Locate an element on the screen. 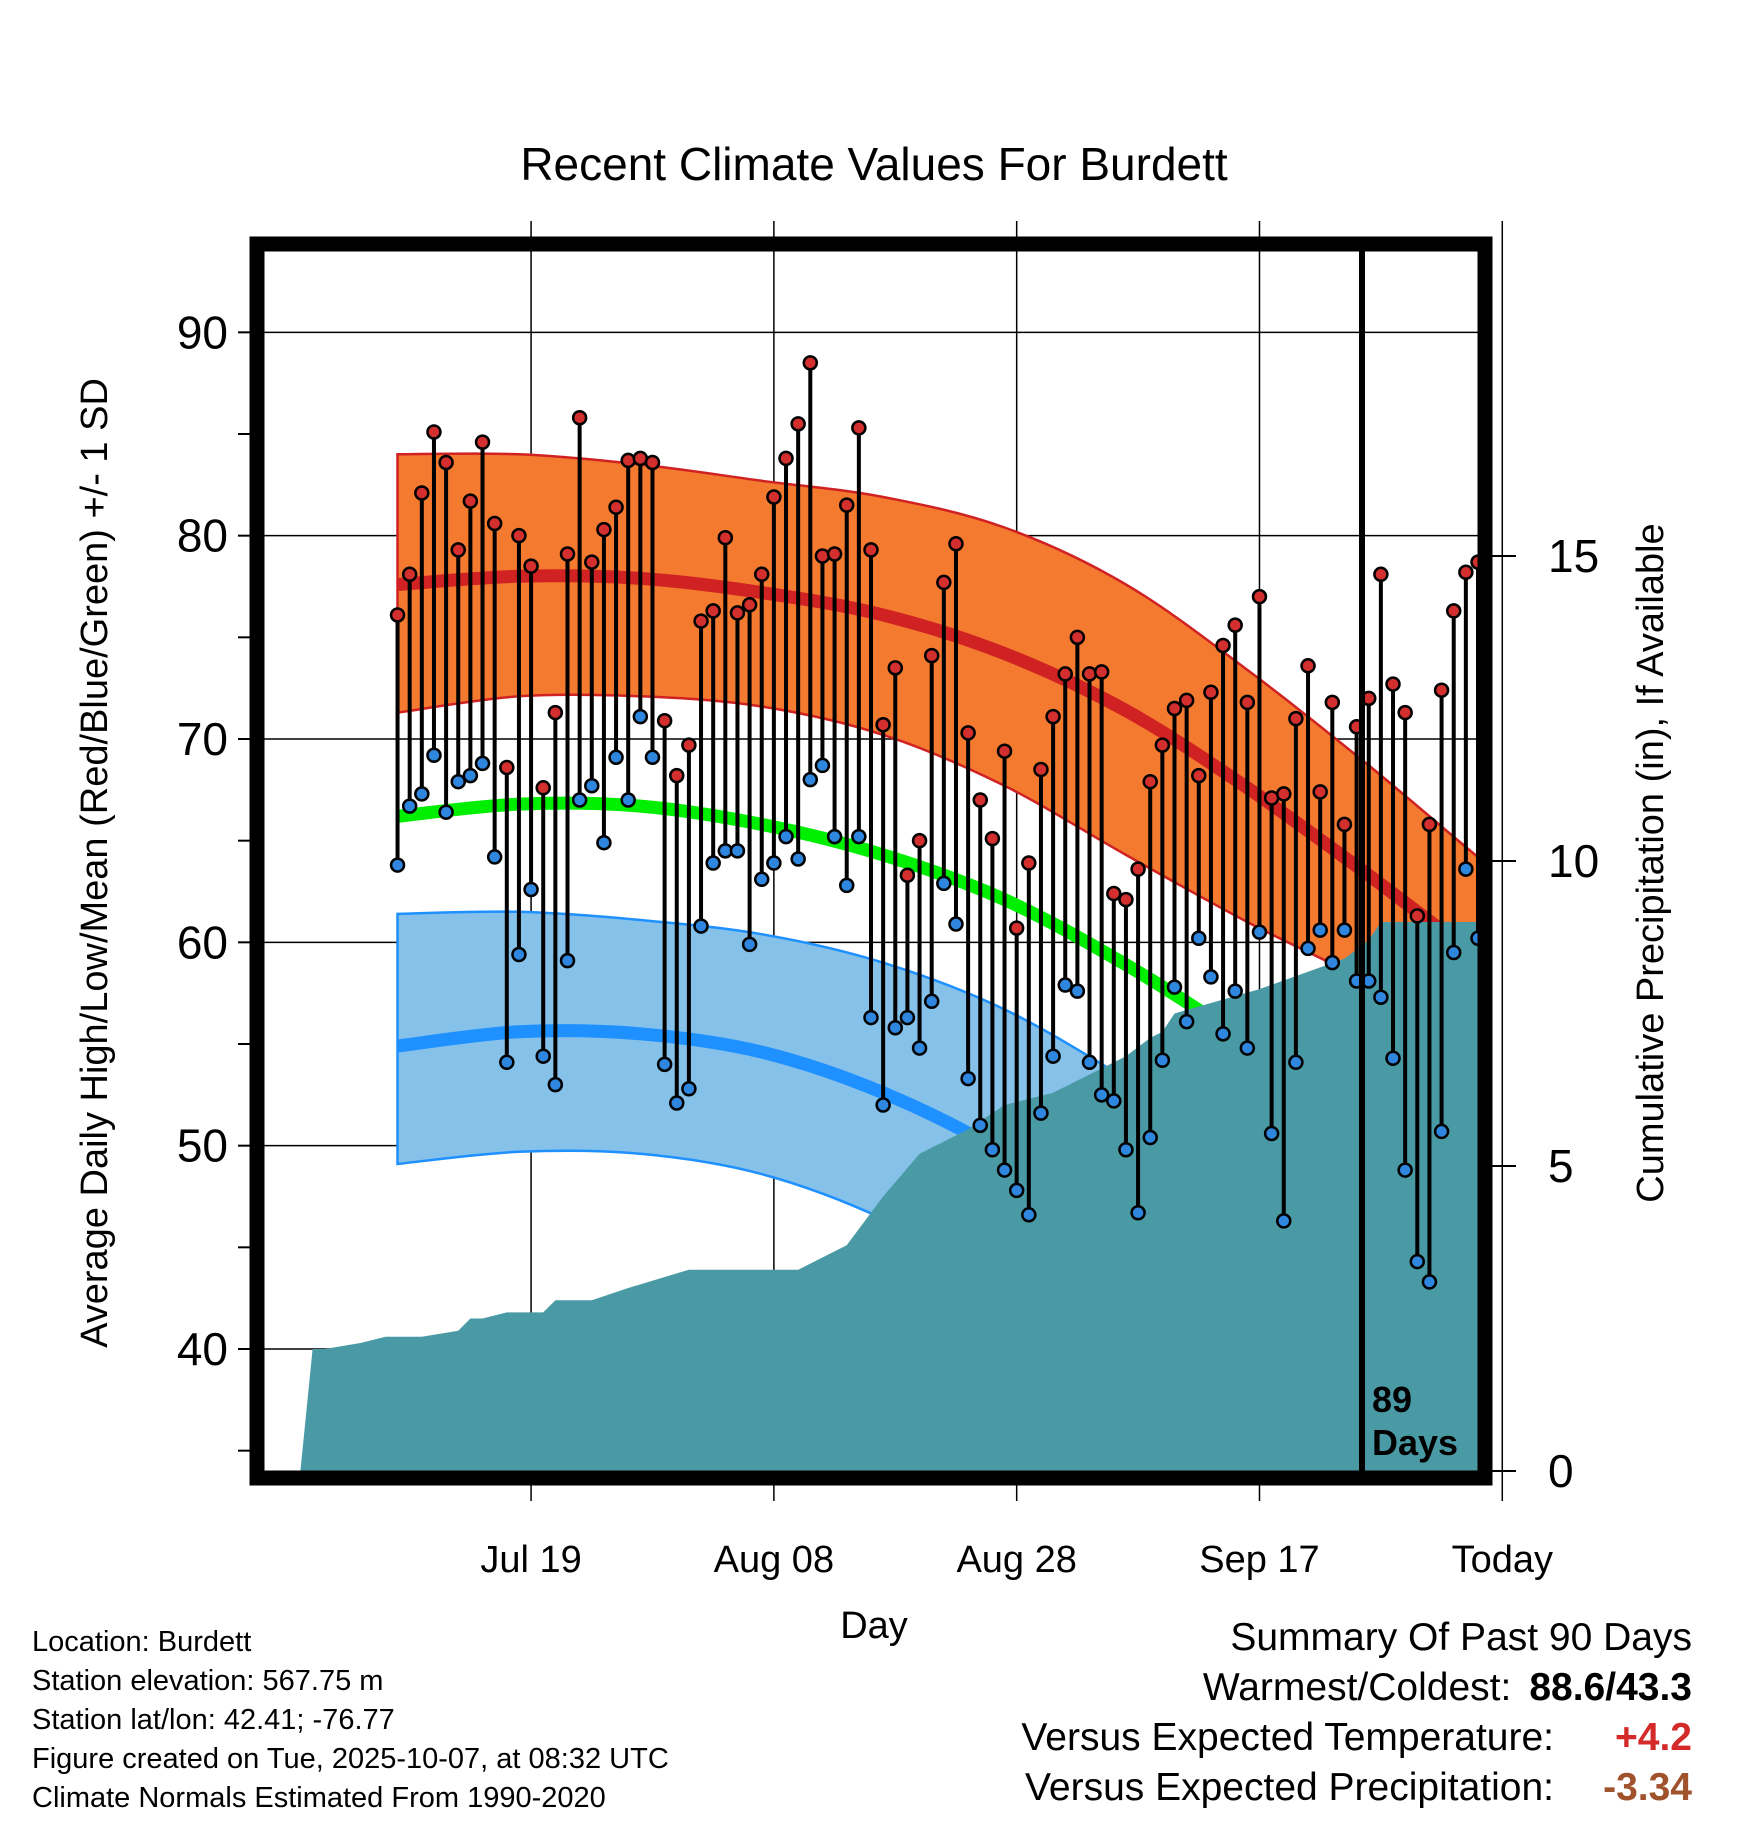 The width and height of the screenshot is (1748, 1828). x-tick-label: Jul 19 is located at coordinates (530, 1560).